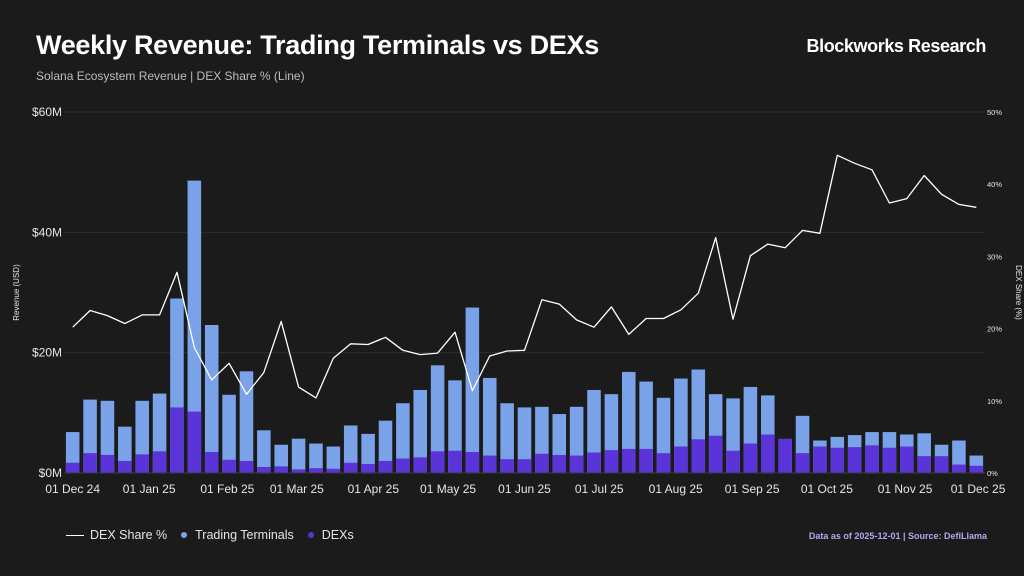  What do you see at coordinates (50, 473) in the screenshot?
I see `y-tick-label: $0M` at bounding box center [50, 473].